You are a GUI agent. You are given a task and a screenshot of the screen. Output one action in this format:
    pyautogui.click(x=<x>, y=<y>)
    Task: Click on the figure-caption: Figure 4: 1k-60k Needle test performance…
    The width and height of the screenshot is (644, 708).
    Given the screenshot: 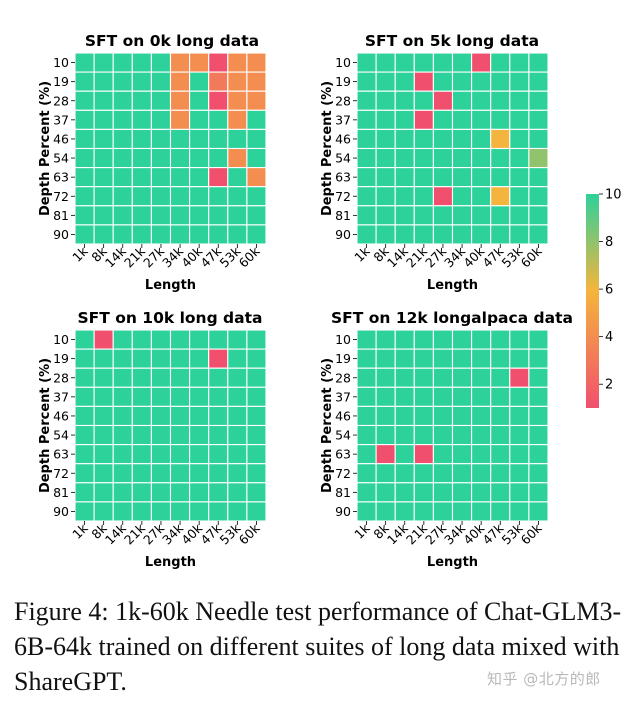 What is the action you would take?
    pyautogui.click(x=318, y=646)
    